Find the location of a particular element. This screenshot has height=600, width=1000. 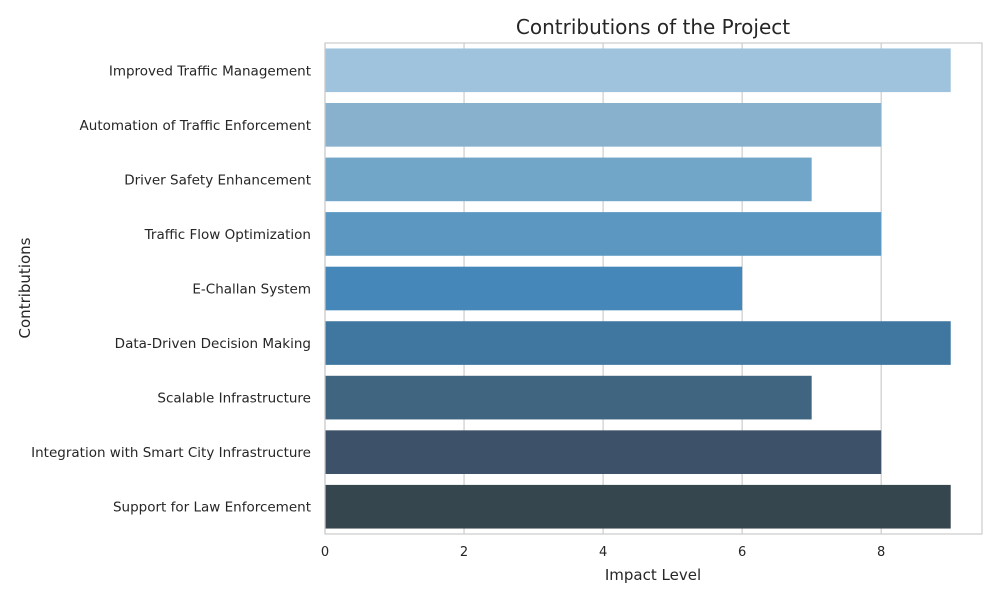

category-label: Scalable Infrastructure is located at coordinates (234, 399).